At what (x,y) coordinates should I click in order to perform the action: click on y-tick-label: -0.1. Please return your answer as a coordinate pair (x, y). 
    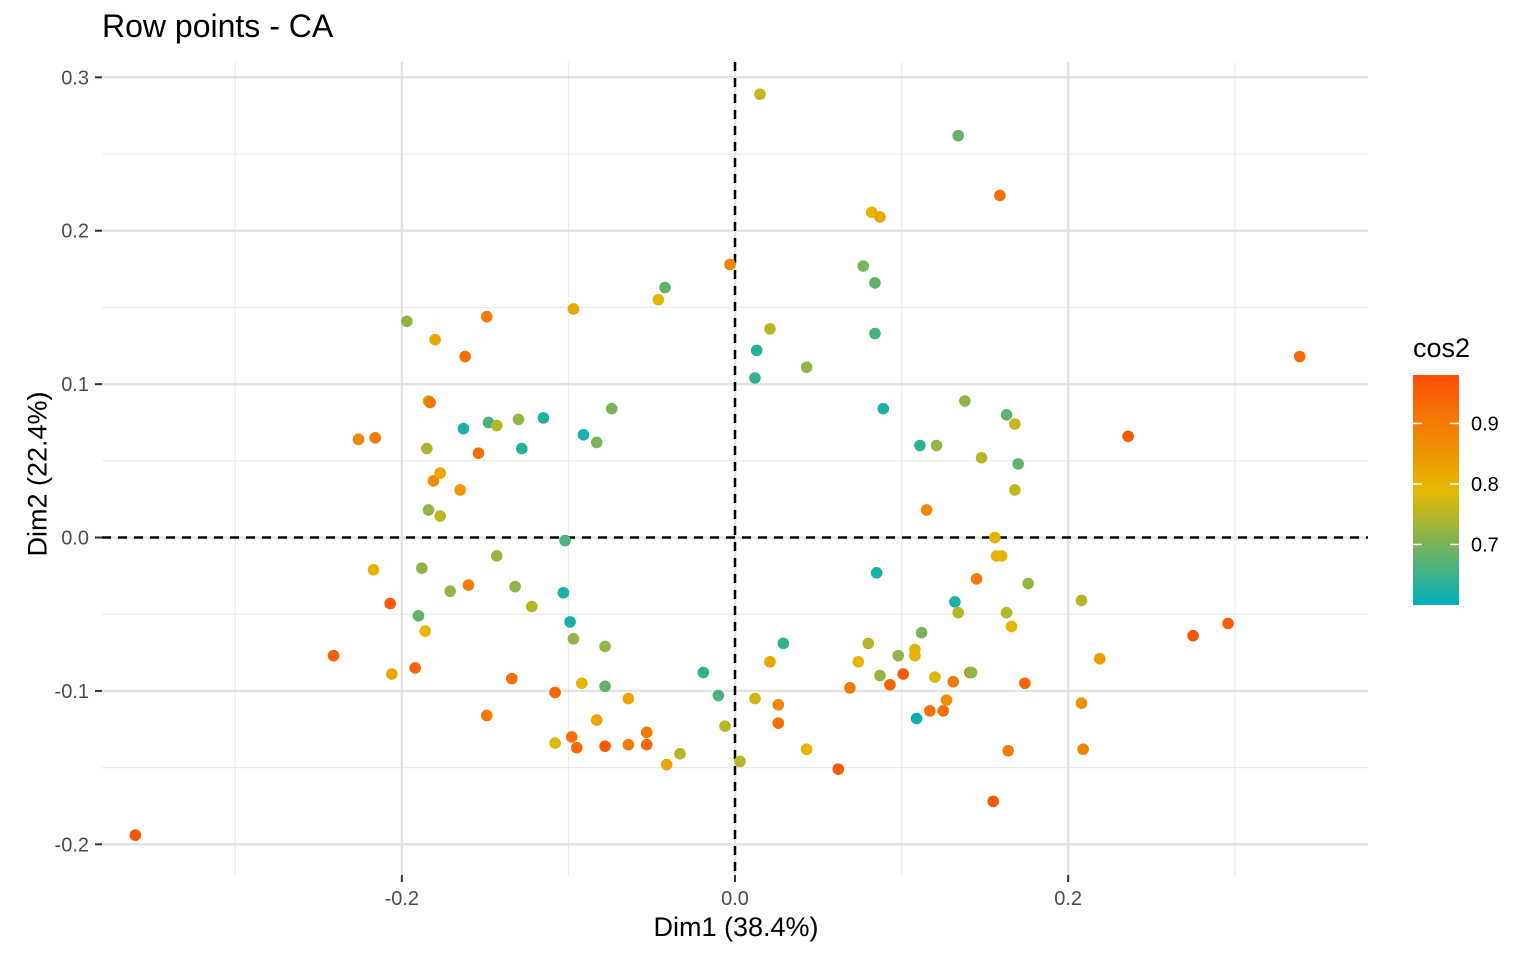
    Looking at the image, I should click on (72, 692).